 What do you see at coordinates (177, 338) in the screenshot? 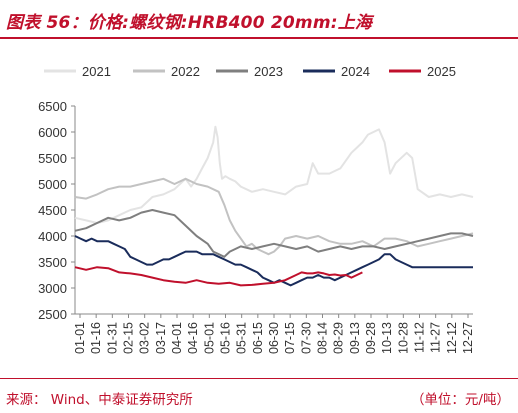
I see `x-tick-label: 04-01` at bounding box center [177, 338].